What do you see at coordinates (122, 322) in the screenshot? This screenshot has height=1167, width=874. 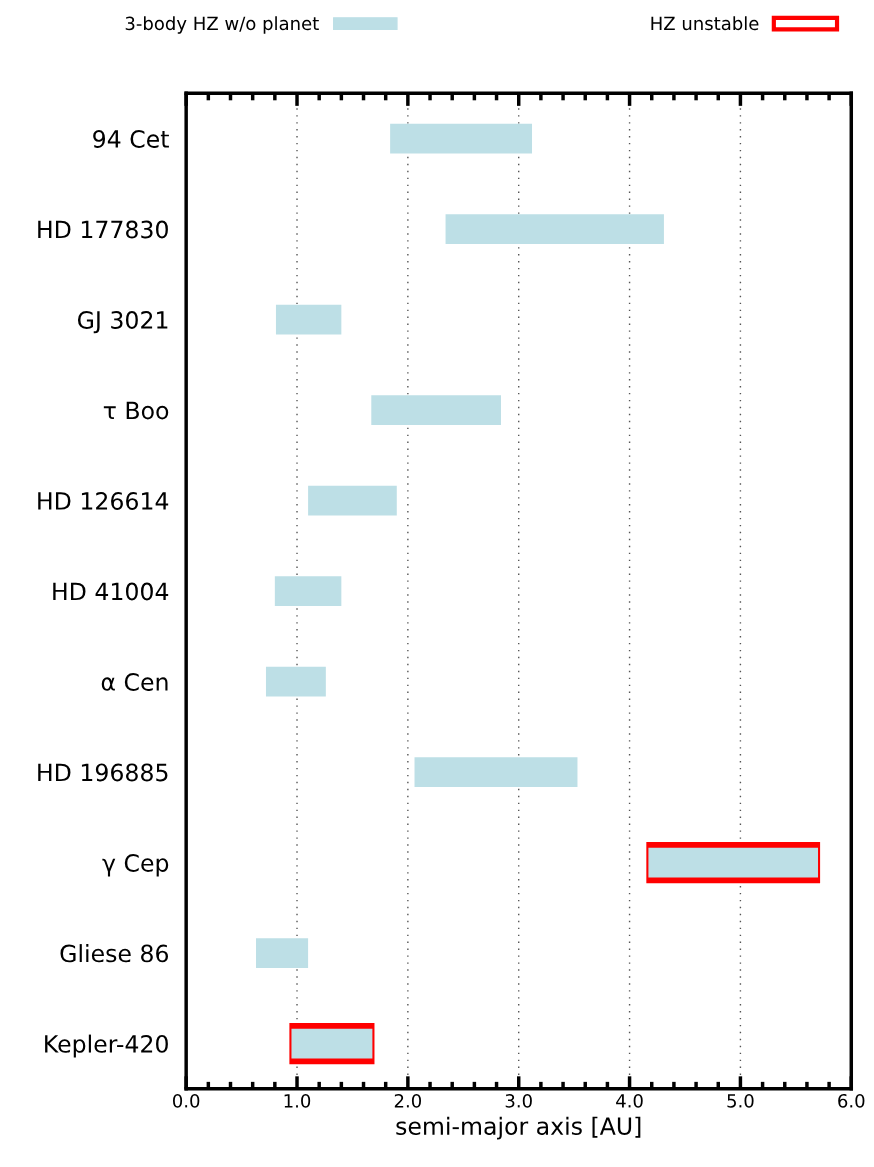 I see `y-tick-label: GJ 3021` at bounding box center [122, 322].